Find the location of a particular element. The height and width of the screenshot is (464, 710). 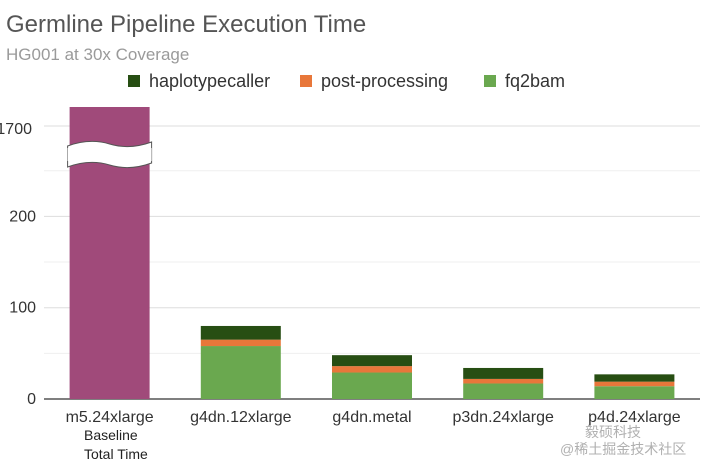

watermark-brand: 毅硕科技 is located at coordinates (613, 432).